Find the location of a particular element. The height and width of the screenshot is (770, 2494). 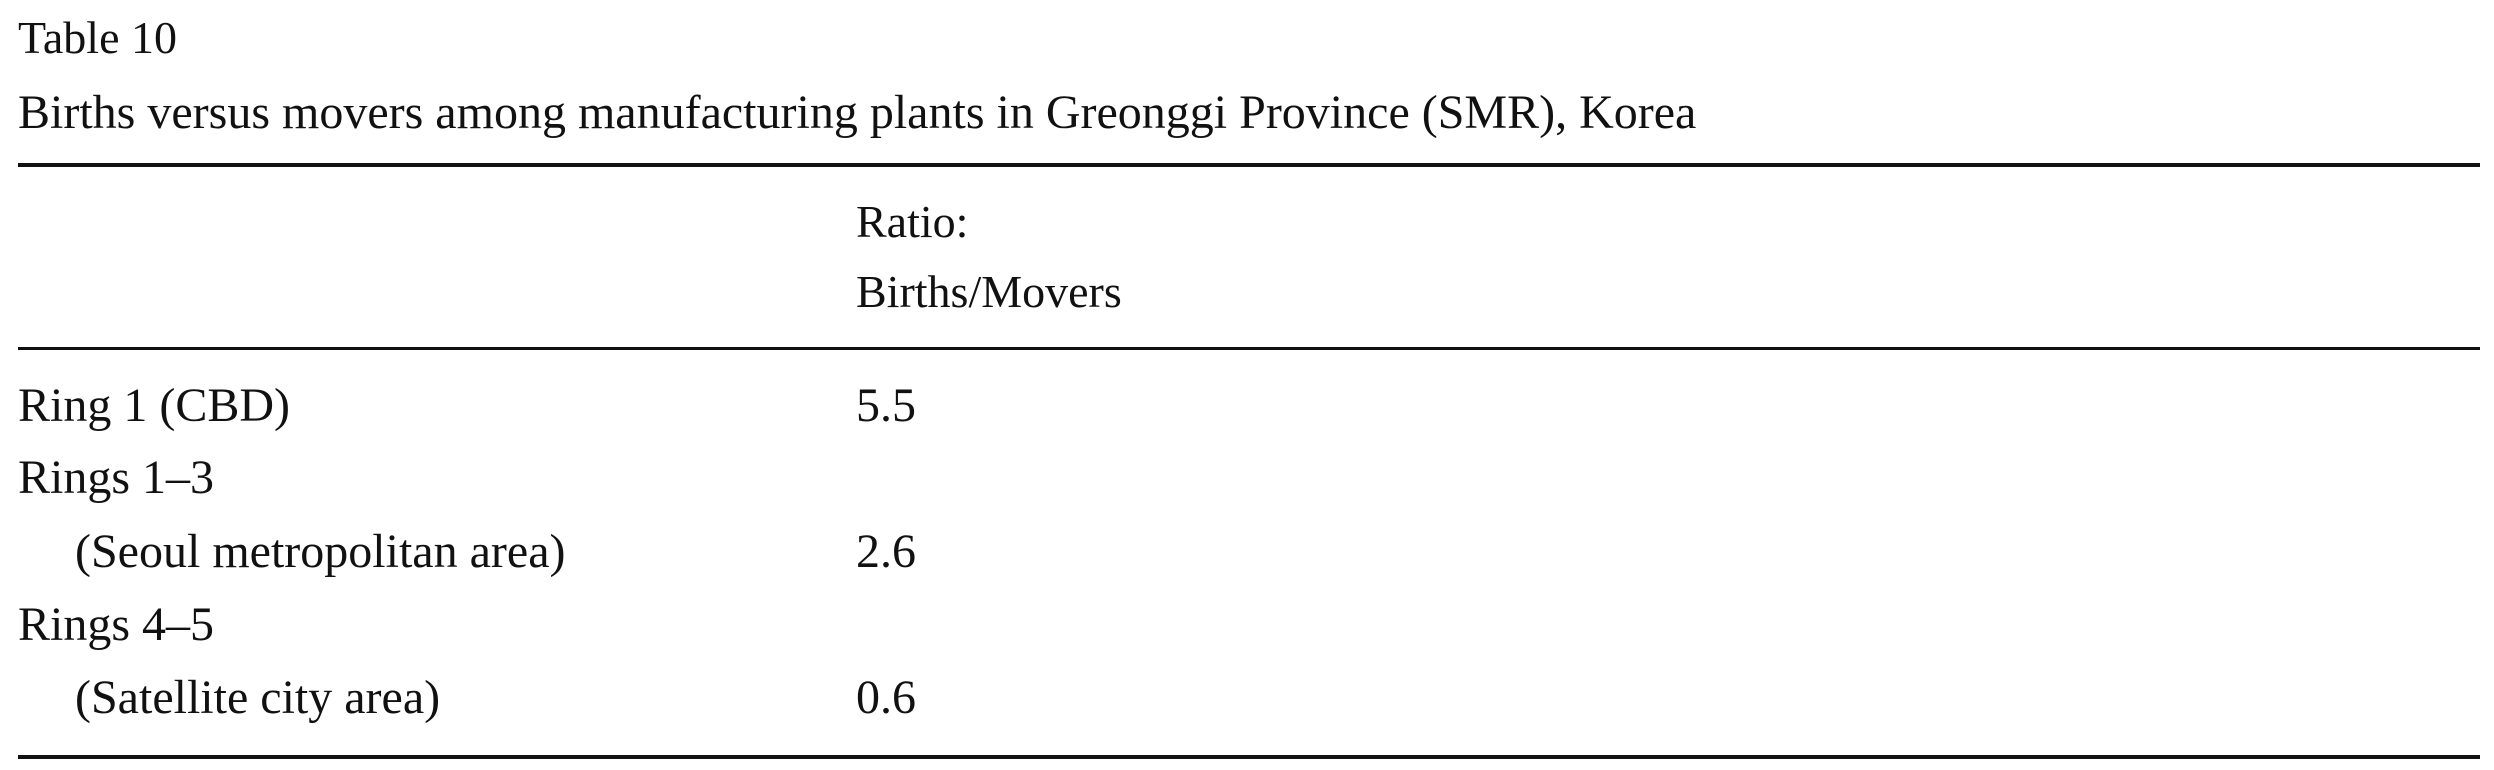

header-rule is located at coordinates (1249, 348).